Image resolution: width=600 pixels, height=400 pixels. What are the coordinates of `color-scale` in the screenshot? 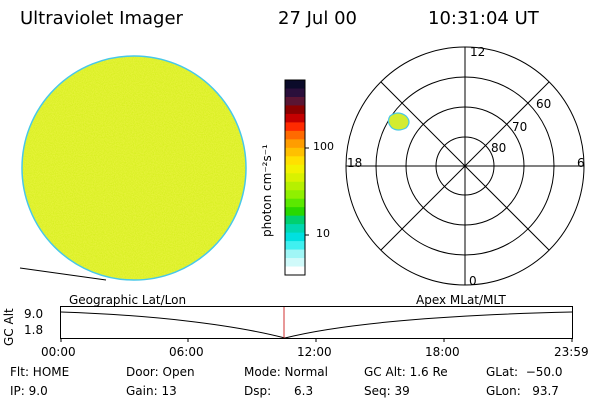 It's located at (296, 177).